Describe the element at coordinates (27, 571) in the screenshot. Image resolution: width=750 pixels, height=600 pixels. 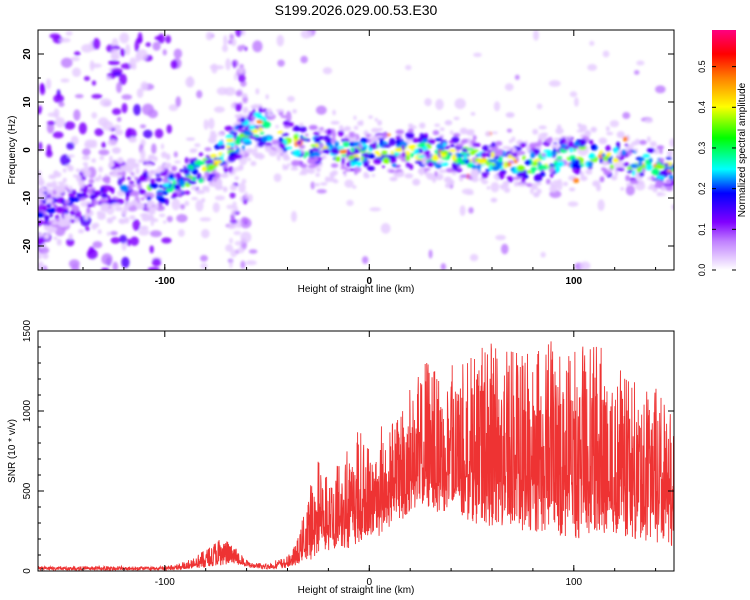
I see `y-tick-label: 0` at that location.